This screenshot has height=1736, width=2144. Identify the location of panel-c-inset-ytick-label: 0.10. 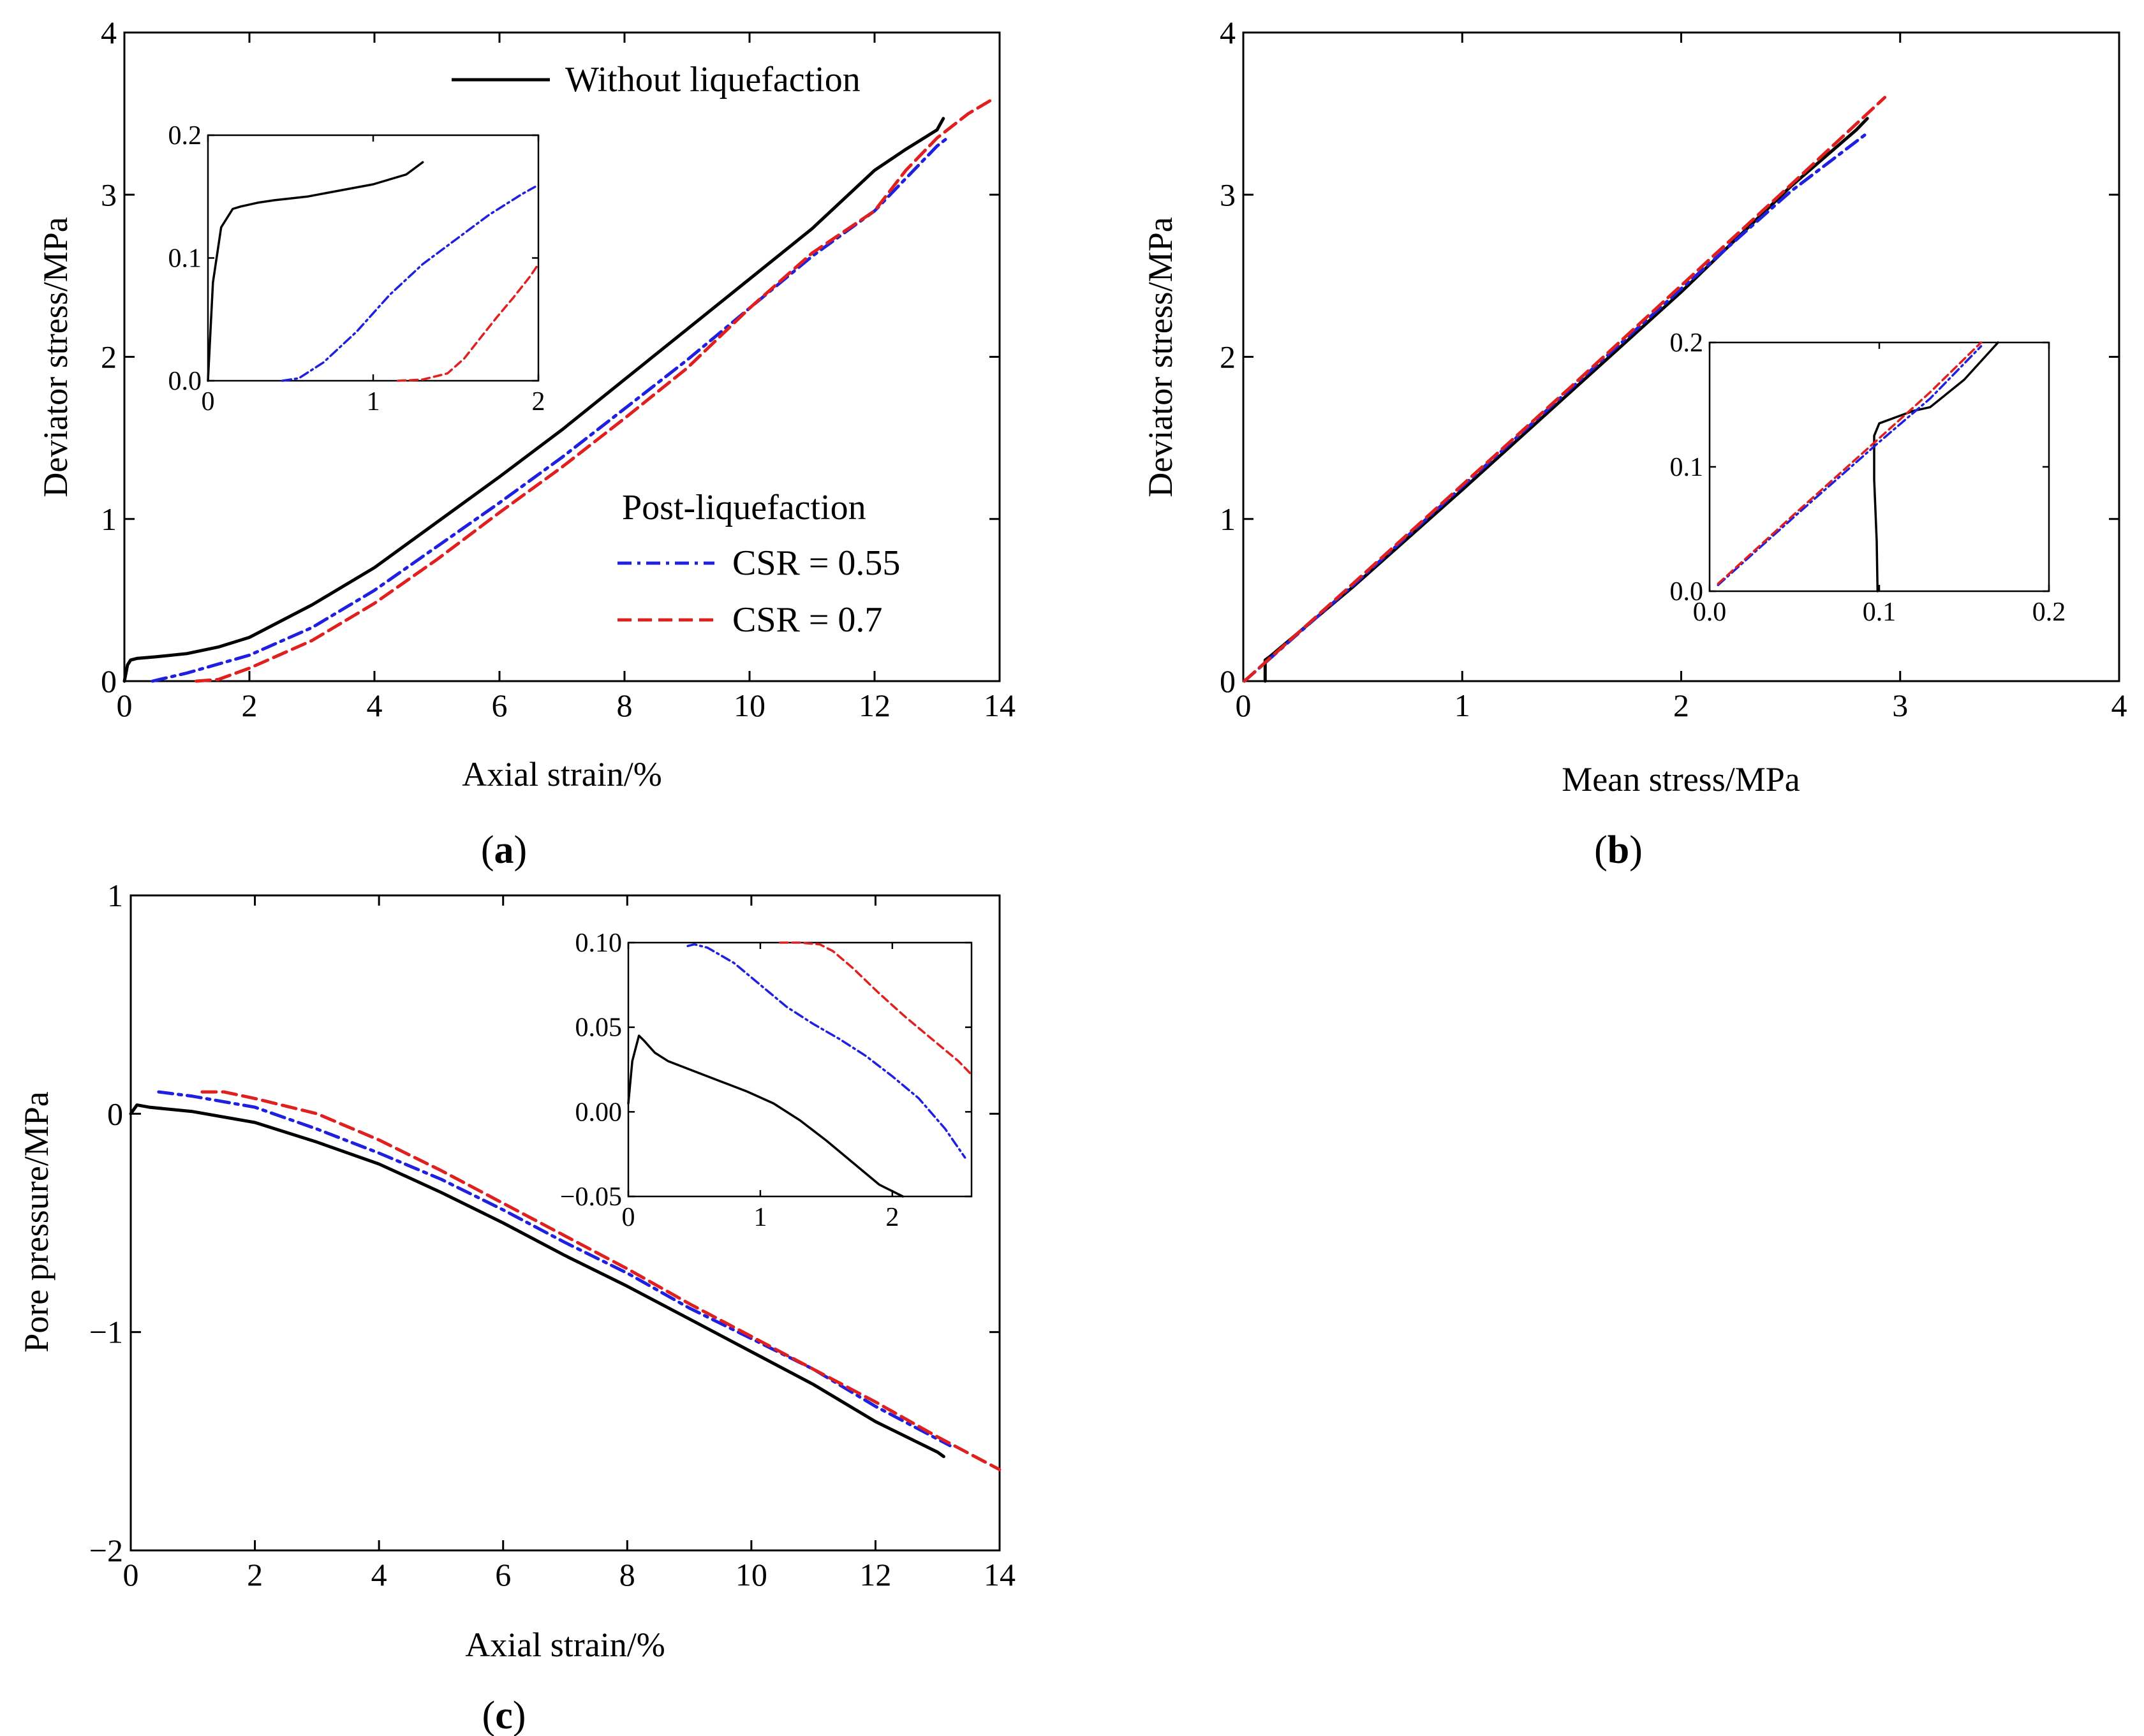
(599, 944).